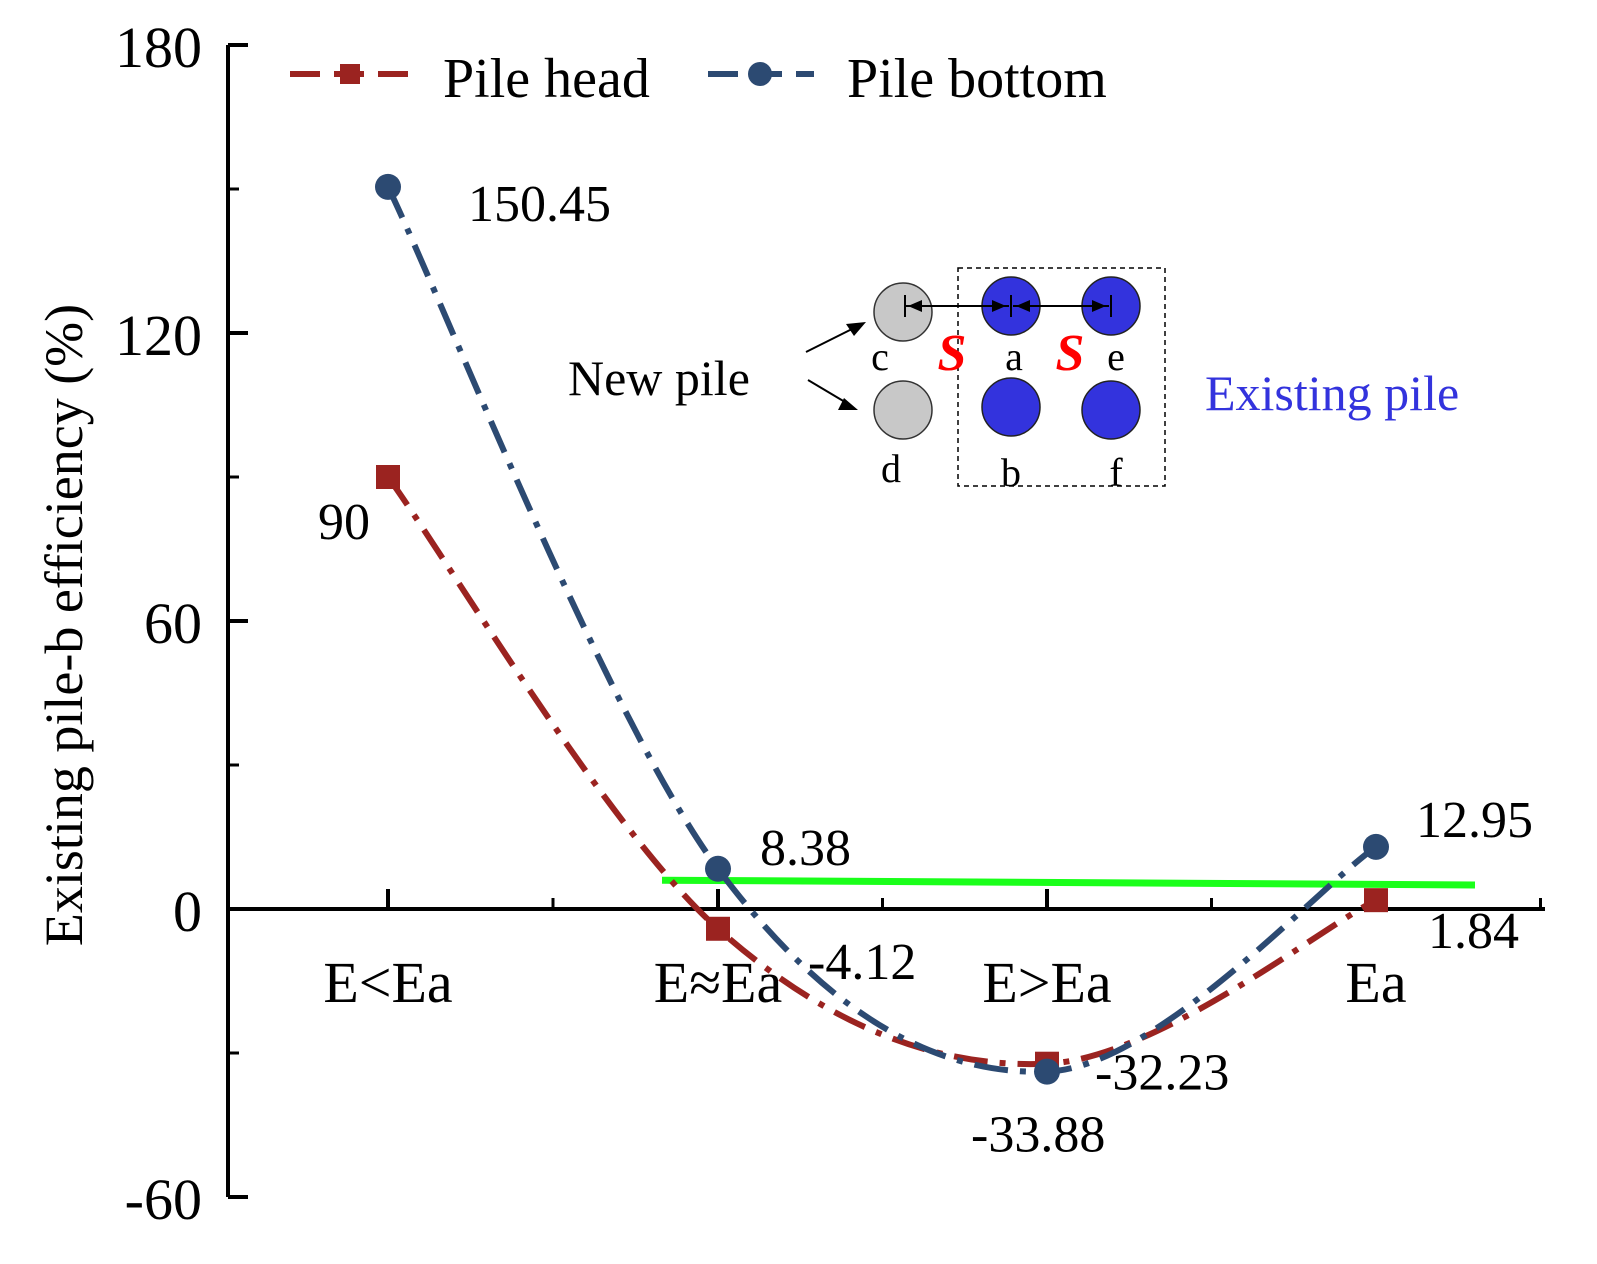 The width and height of the screenshot is (1597, 1264). What do you see at coordinates (1014, 356) in the screenshot?
I see `pile-letter-a: a` at bounding box center [1014, 356].